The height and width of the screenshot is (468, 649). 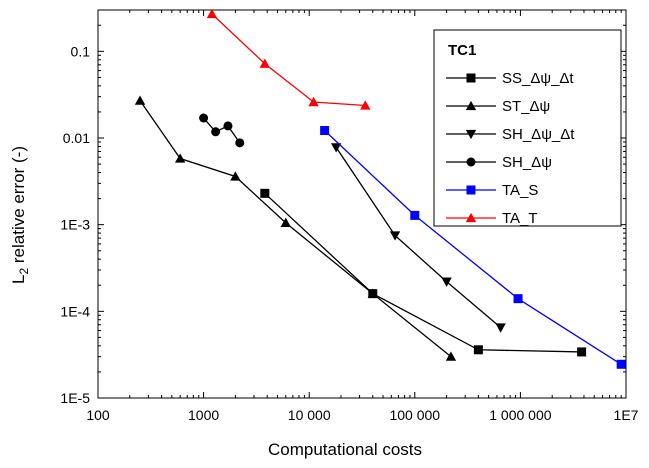 What do you see at coordinates (492, 218) in the screenshot?
I see `legend-item: TA_T` at bounding box center [492, 218].